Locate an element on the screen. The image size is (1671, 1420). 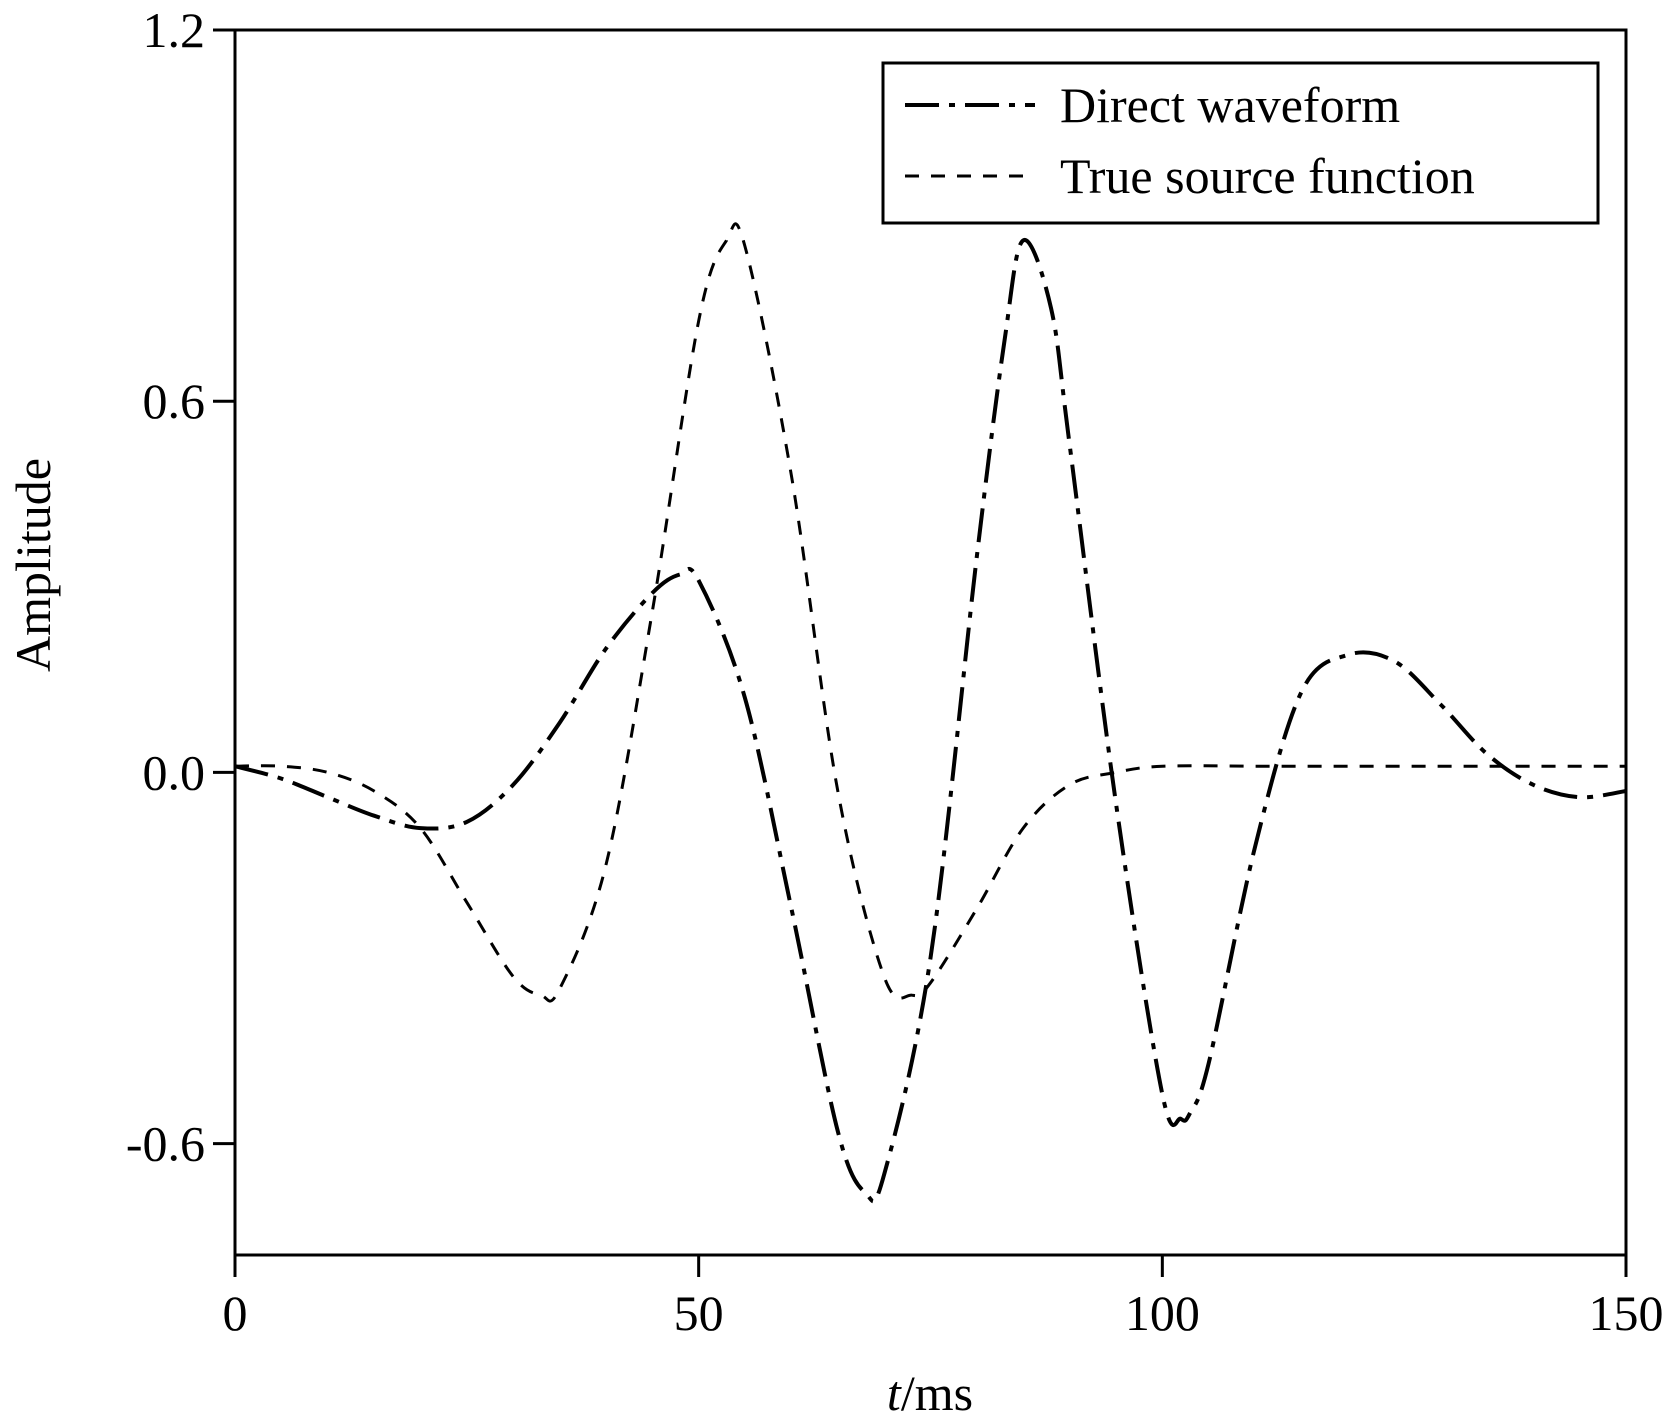
y-tick-label: 1.2 is located at coordinates (174, 30).